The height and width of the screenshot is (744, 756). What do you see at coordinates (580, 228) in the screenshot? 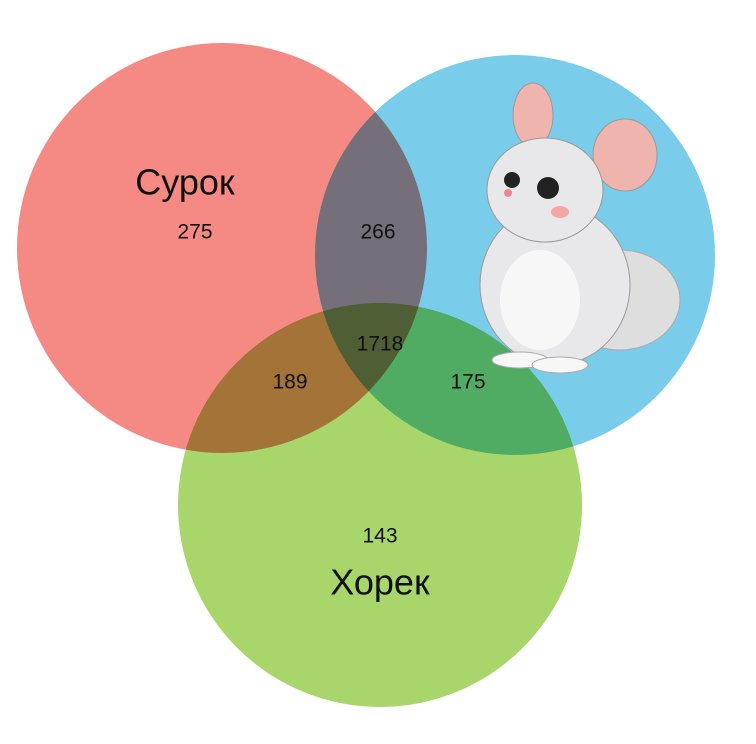
I see `chinchilla-illustration` at bounding box center [580, 228].